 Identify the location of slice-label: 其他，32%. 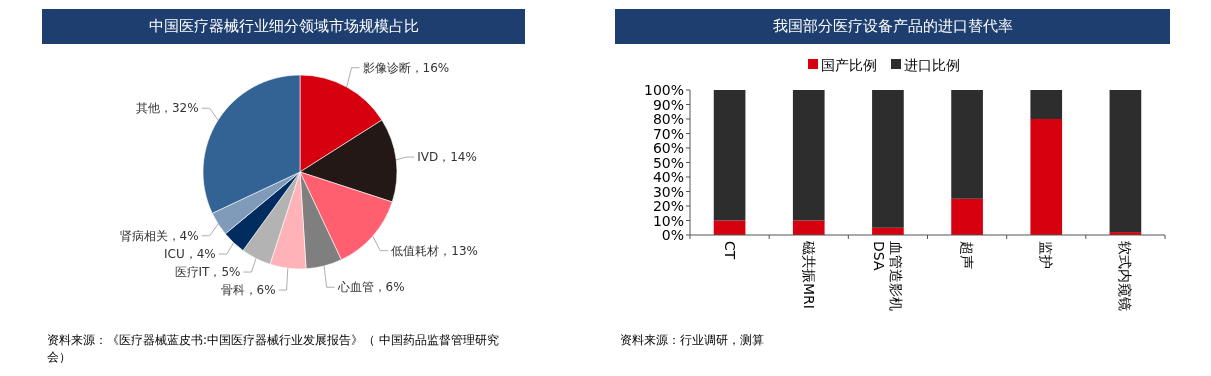
(167, 108).